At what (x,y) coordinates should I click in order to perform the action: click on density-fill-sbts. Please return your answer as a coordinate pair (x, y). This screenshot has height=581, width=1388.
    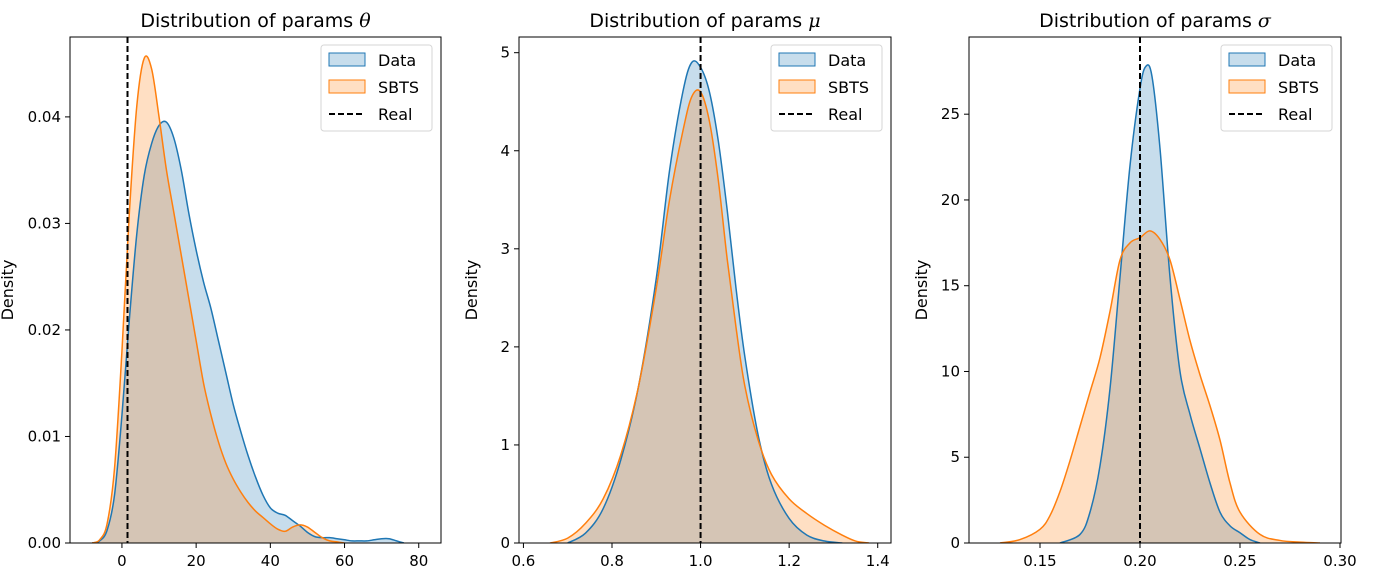
    Looking at the image, I should click on (1160, 386).